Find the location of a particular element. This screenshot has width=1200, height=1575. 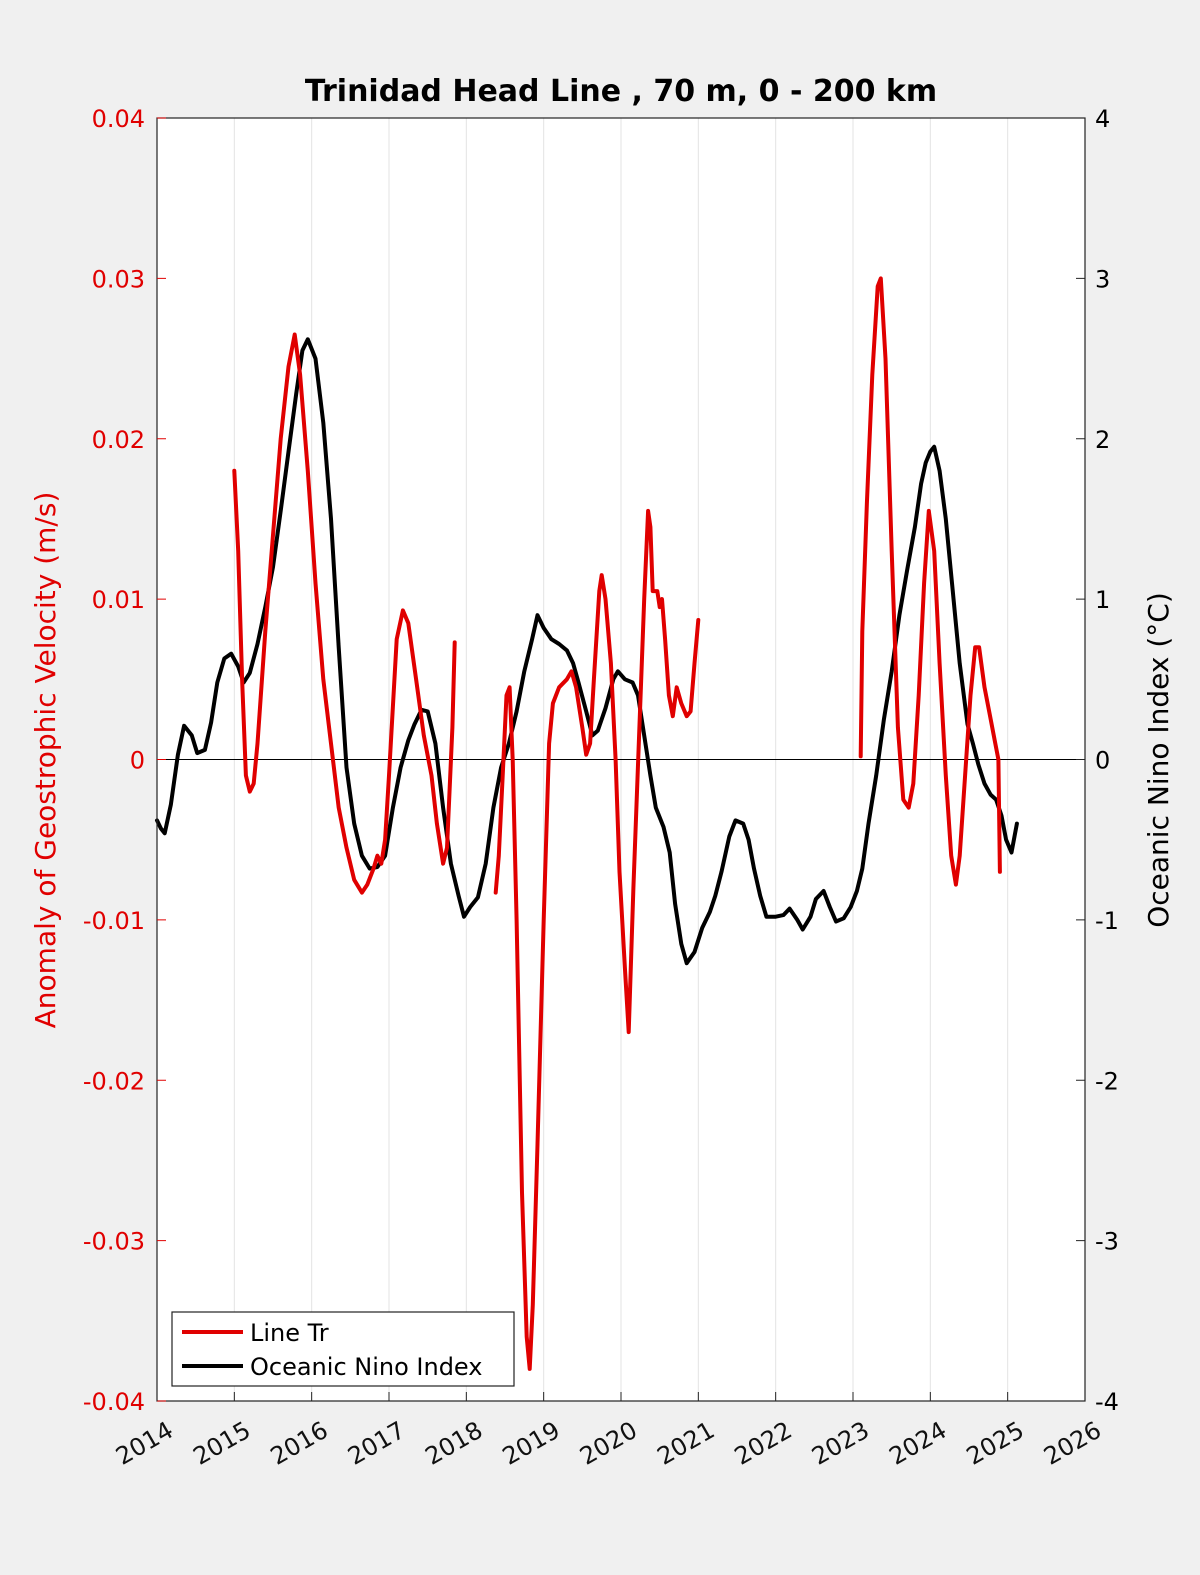

legend-box is located at coordinates (343, 1349).